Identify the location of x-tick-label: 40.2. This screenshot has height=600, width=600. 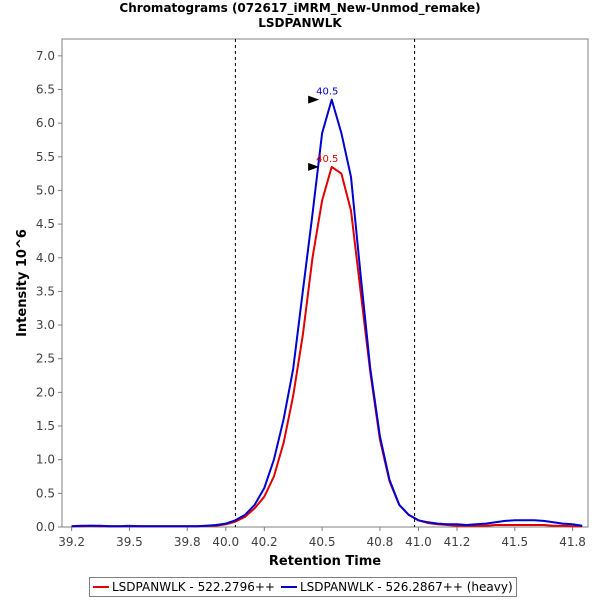
(264, 542).